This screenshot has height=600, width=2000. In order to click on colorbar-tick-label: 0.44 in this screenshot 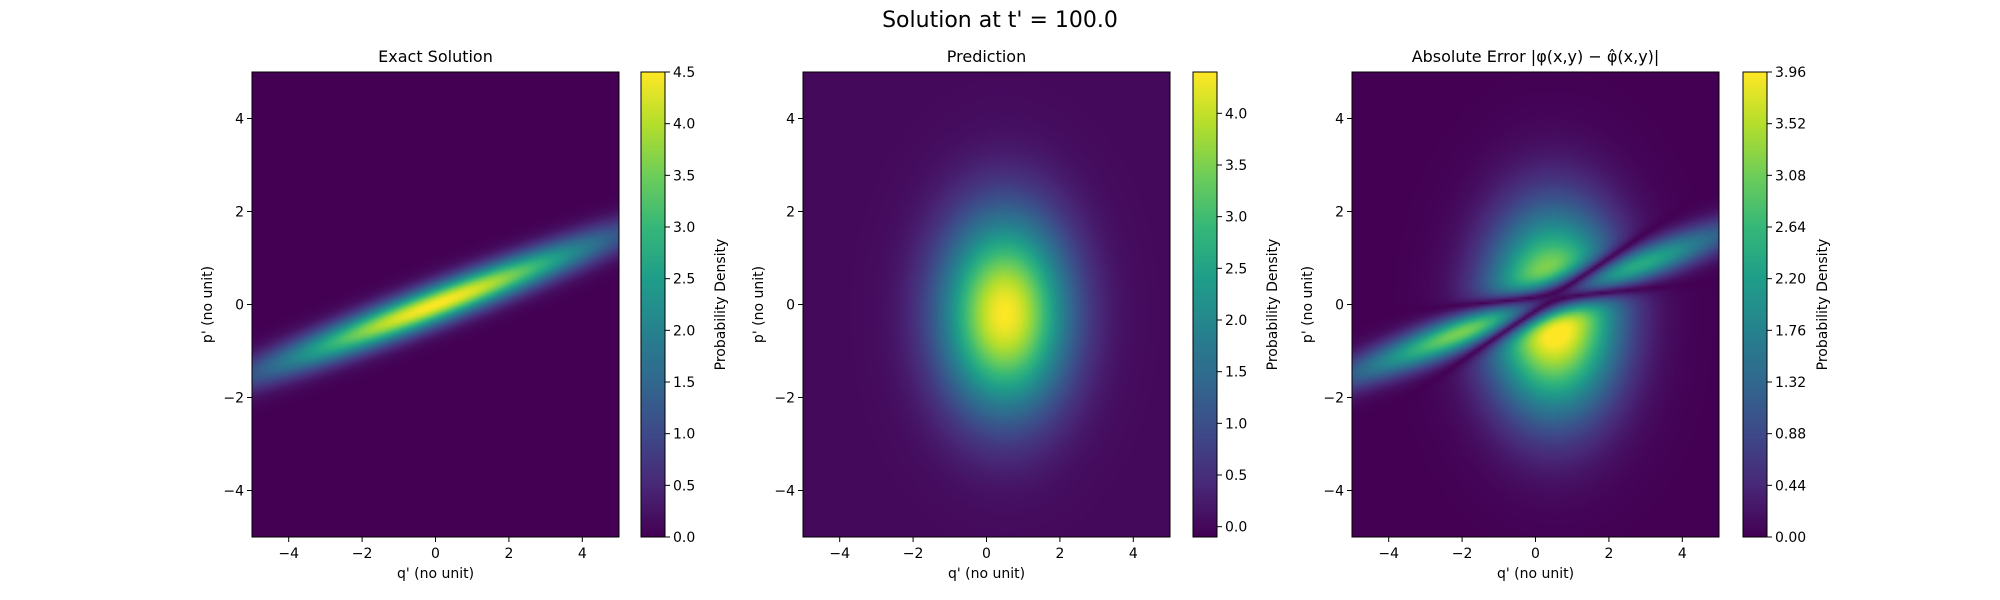, I will do `click(1790, 486)`.